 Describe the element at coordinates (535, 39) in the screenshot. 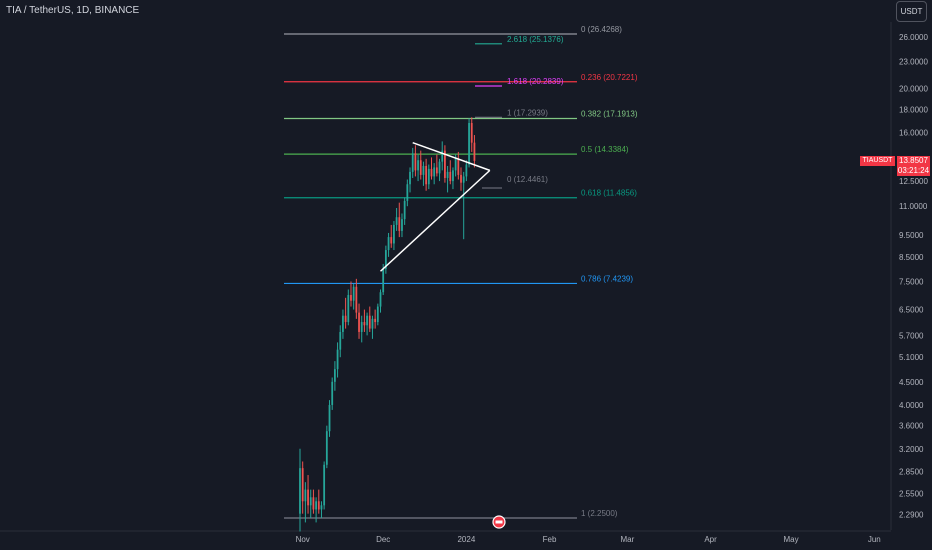

I see `extension-level-label: 2.618 (25.1376)` at that location.